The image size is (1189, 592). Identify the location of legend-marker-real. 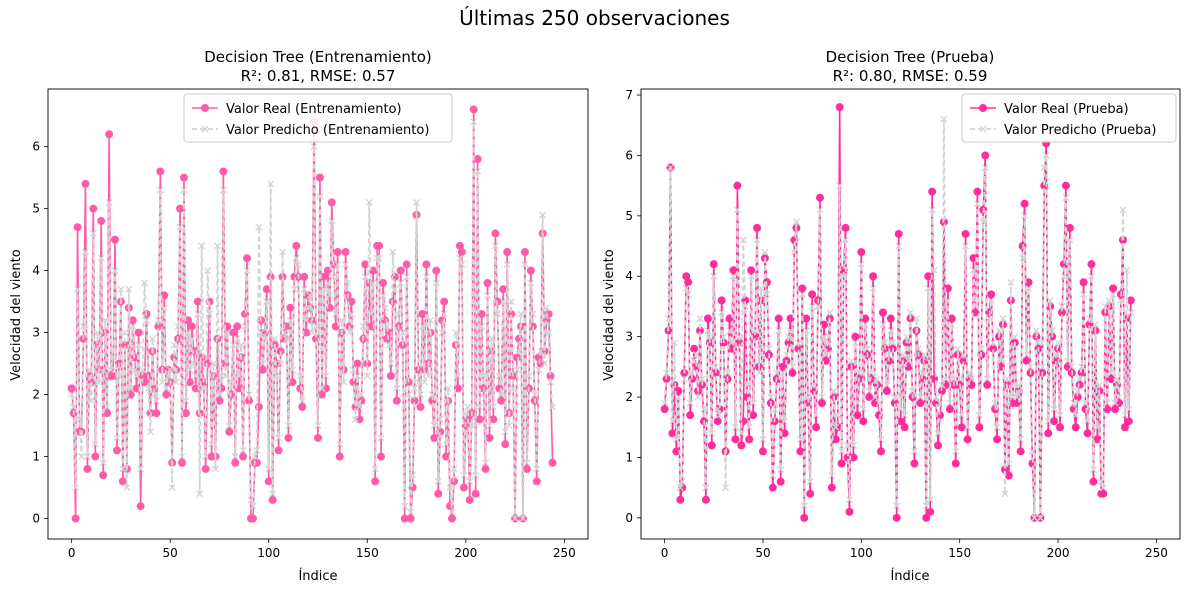
(205, 108).